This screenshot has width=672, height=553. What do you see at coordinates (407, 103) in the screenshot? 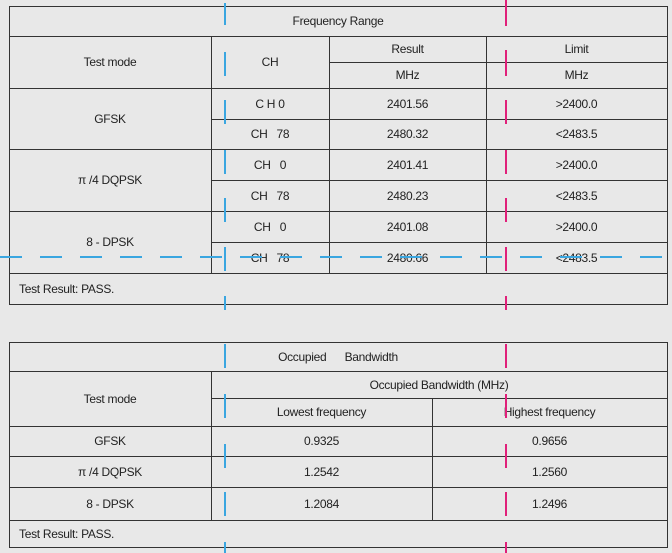
I see `result-cell: 2401.56` at bounding box center [407, 103].